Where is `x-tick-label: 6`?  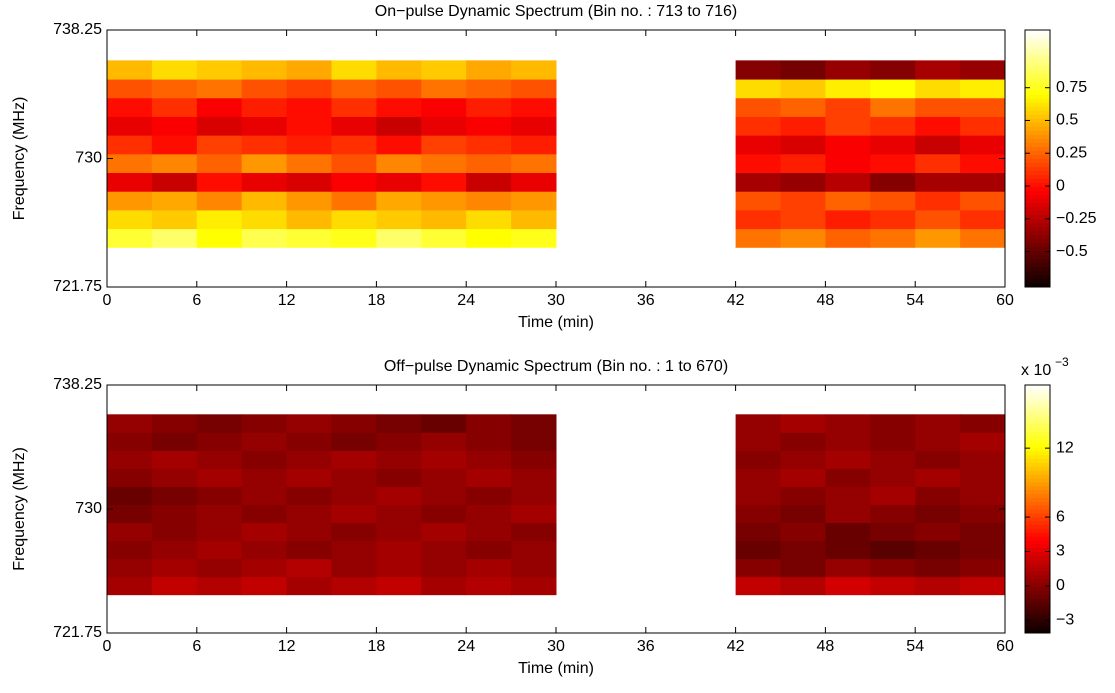
x-tick-label: 6 is located at coordinates (196, 646).